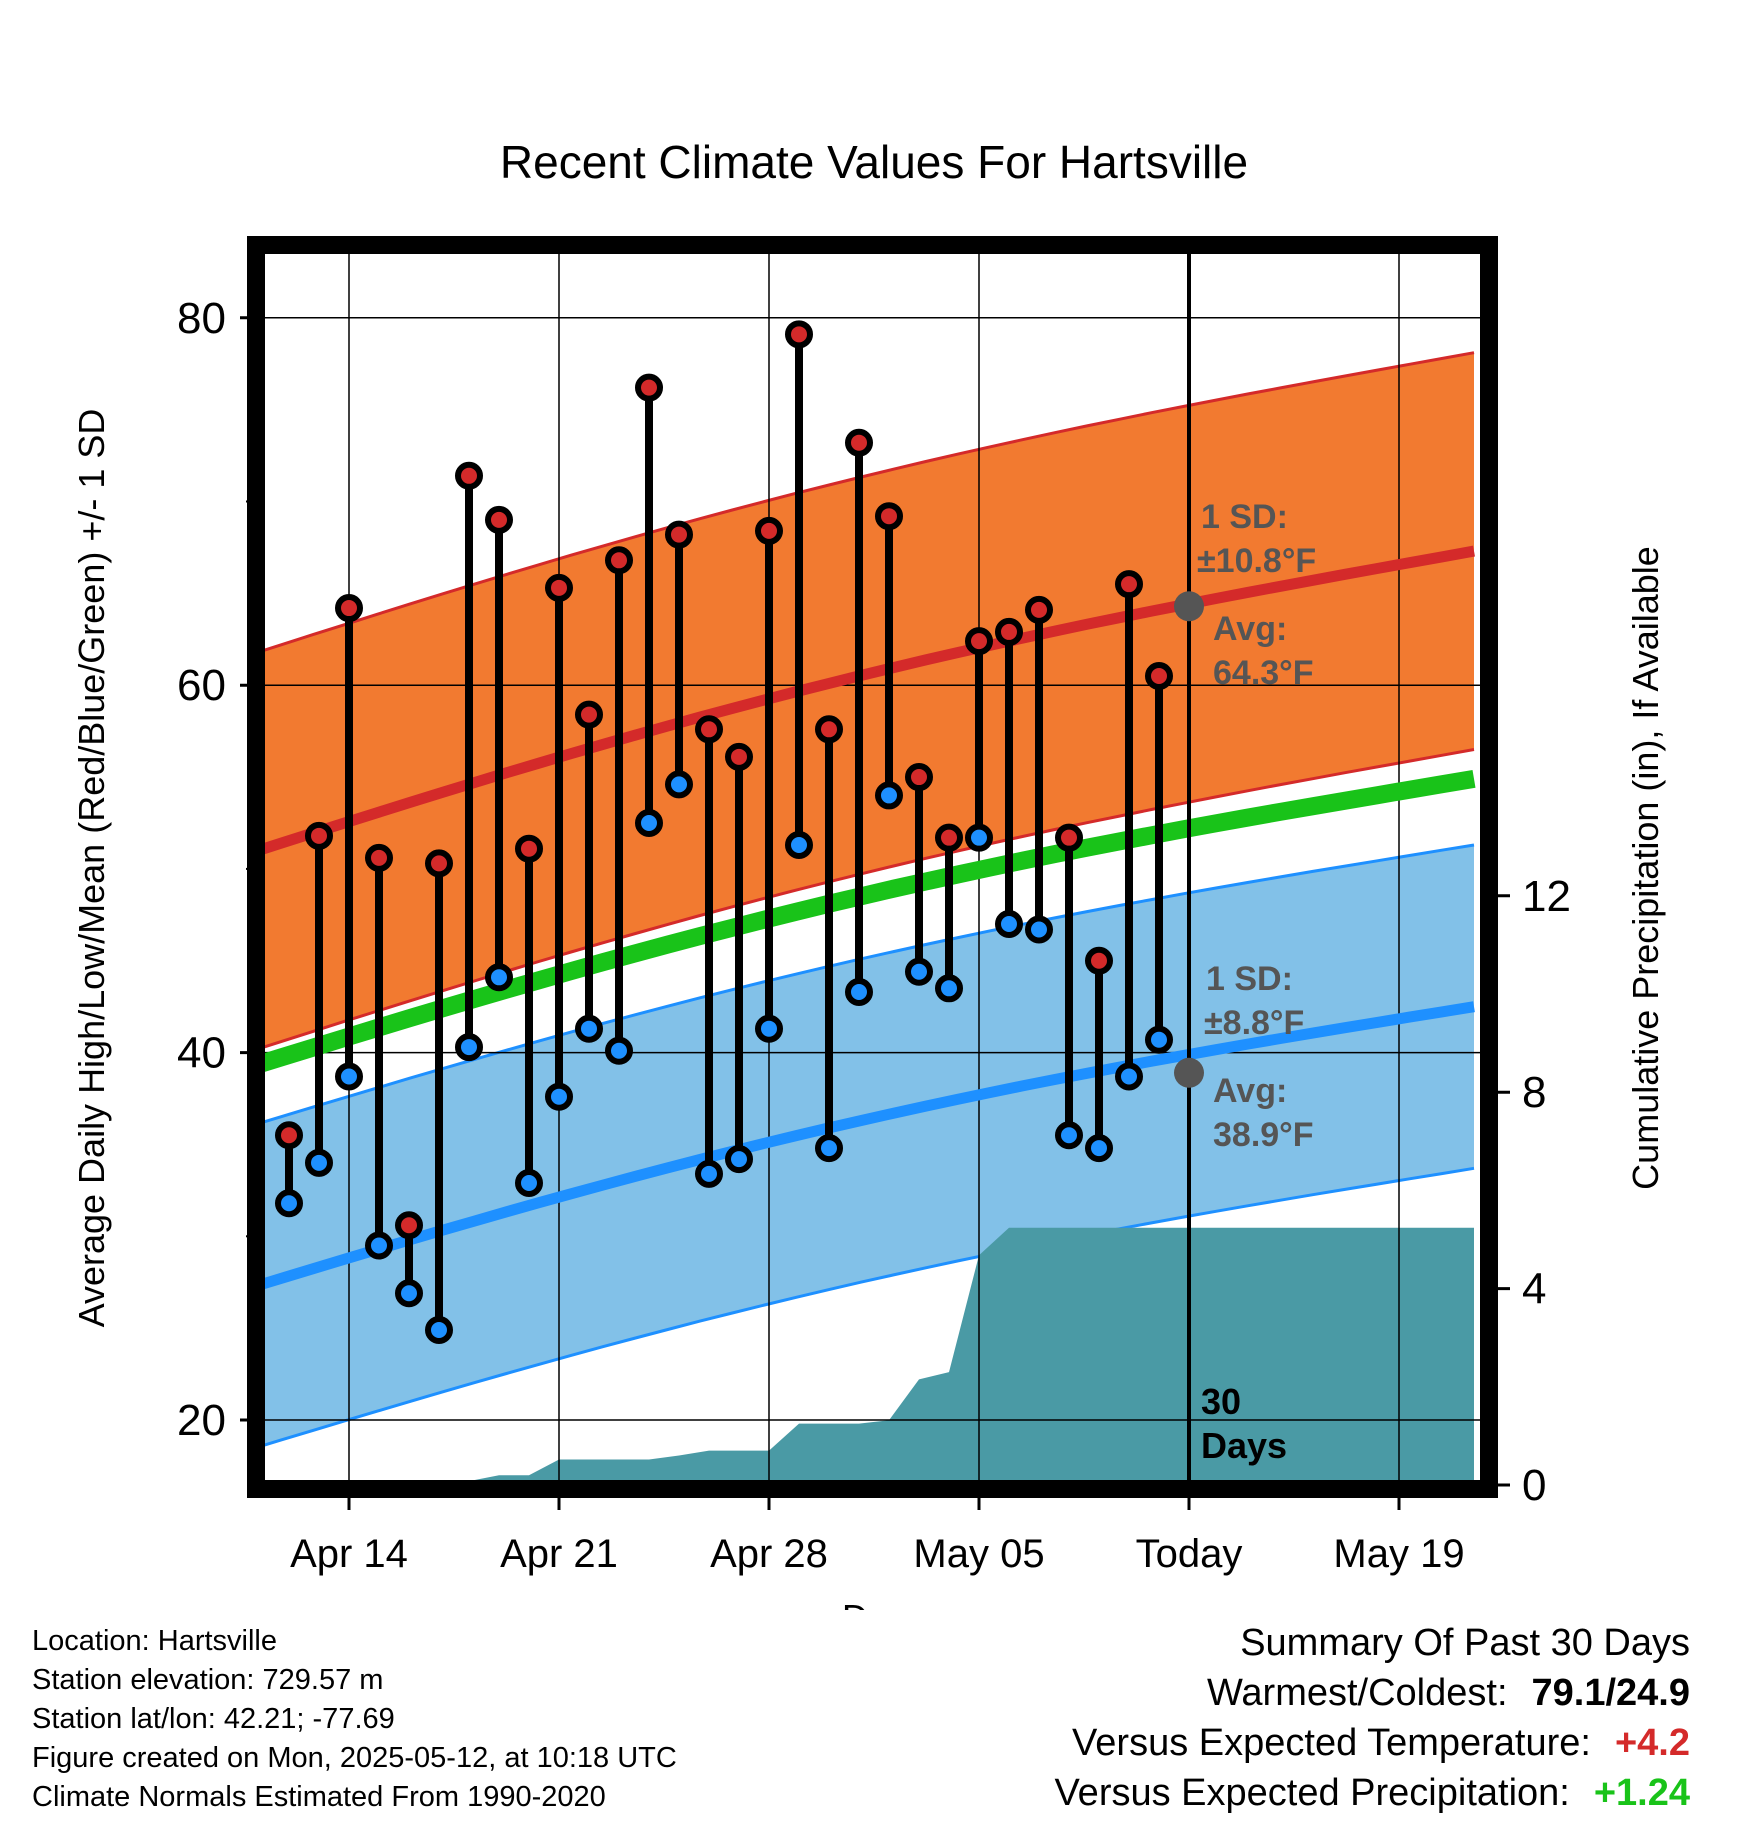 This screenshot has width=1748, height=1828. Describe the element at coordinates (1249, 979) in the screenshot. I see `low-sd-label: 1 SD:` at that location.